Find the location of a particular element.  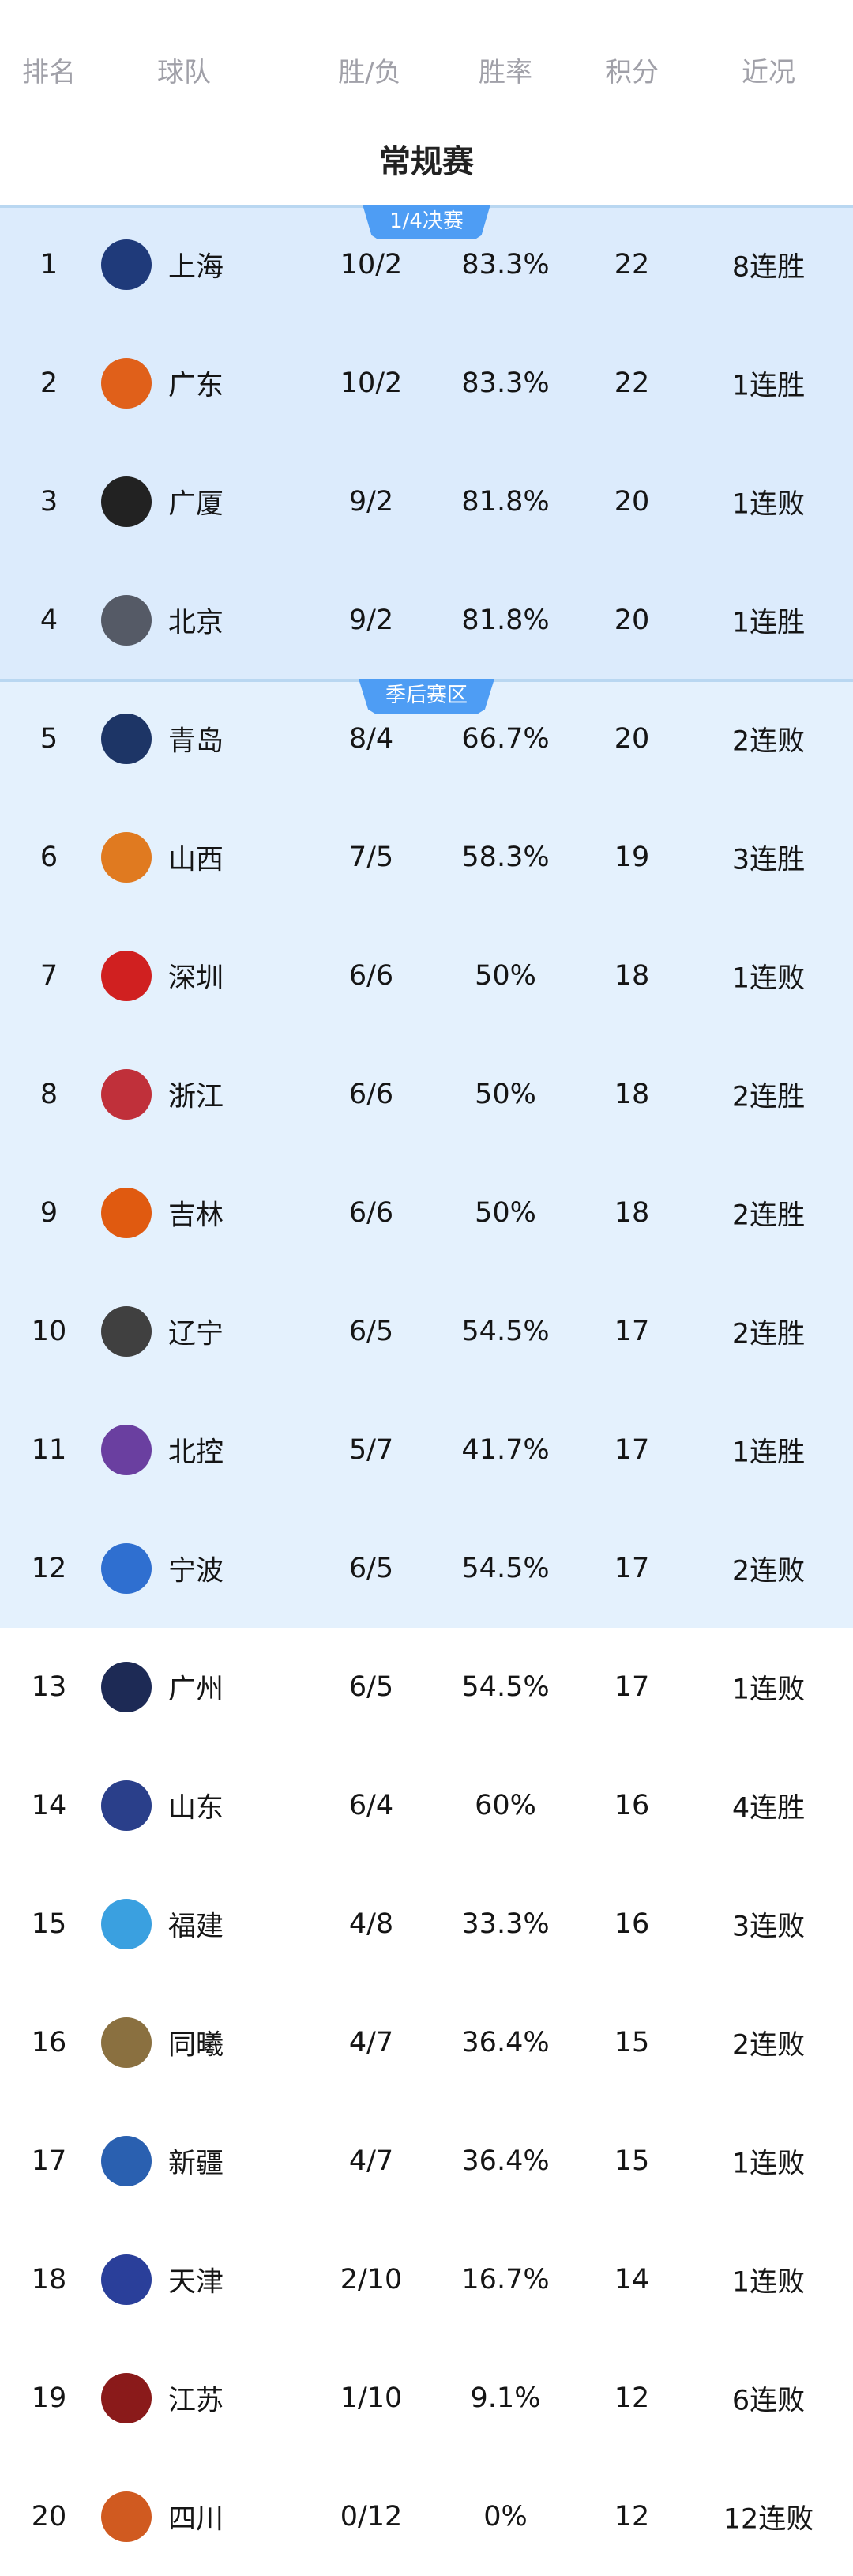

rank: 13 is located at coordinates (49, 1687).